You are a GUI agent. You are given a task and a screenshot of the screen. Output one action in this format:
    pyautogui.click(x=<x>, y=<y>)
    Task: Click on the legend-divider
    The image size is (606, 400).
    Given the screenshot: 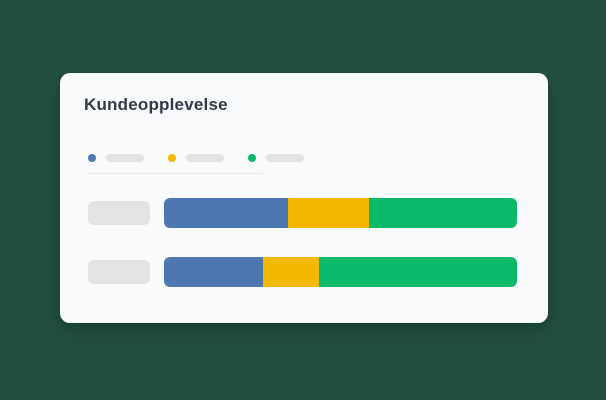 What is the action you would take?
    pyautogui.click(x=175, y=173)
    